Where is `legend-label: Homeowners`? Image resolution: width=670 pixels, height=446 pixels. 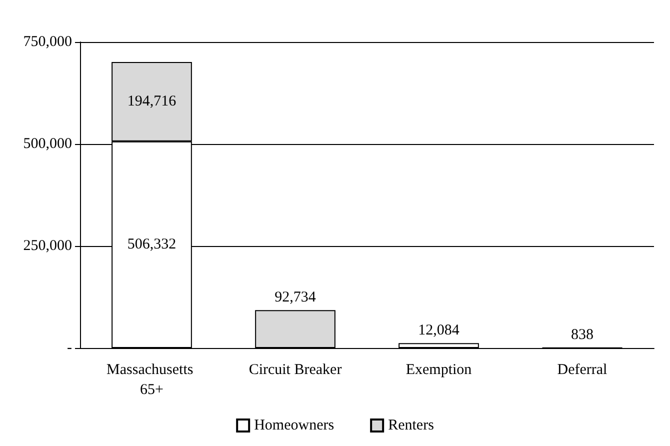 legend-label: Homeowners is located at coordinates (294, 426).